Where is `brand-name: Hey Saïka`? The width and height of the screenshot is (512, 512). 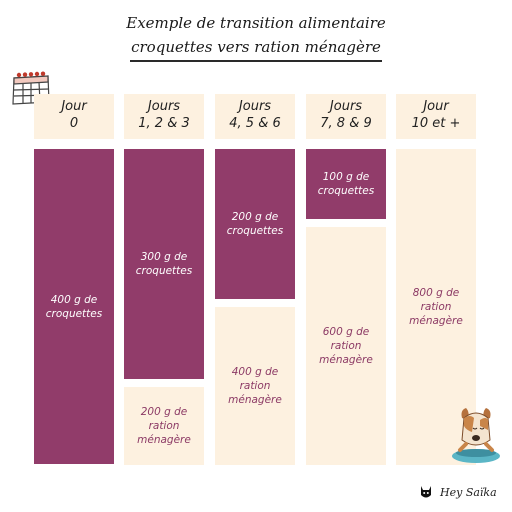
brand-name: Hey Saïka is located at coordinates (468, 492).